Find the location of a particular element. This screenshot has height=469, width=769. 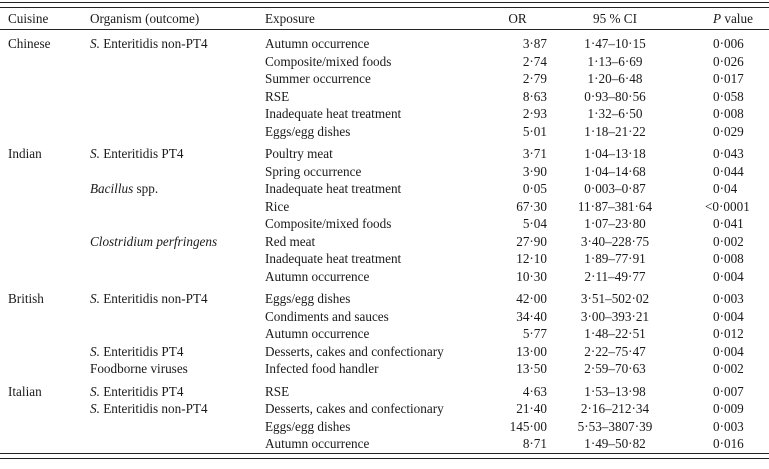

or-cell: 12·10 is located at coordinates (531, 258).